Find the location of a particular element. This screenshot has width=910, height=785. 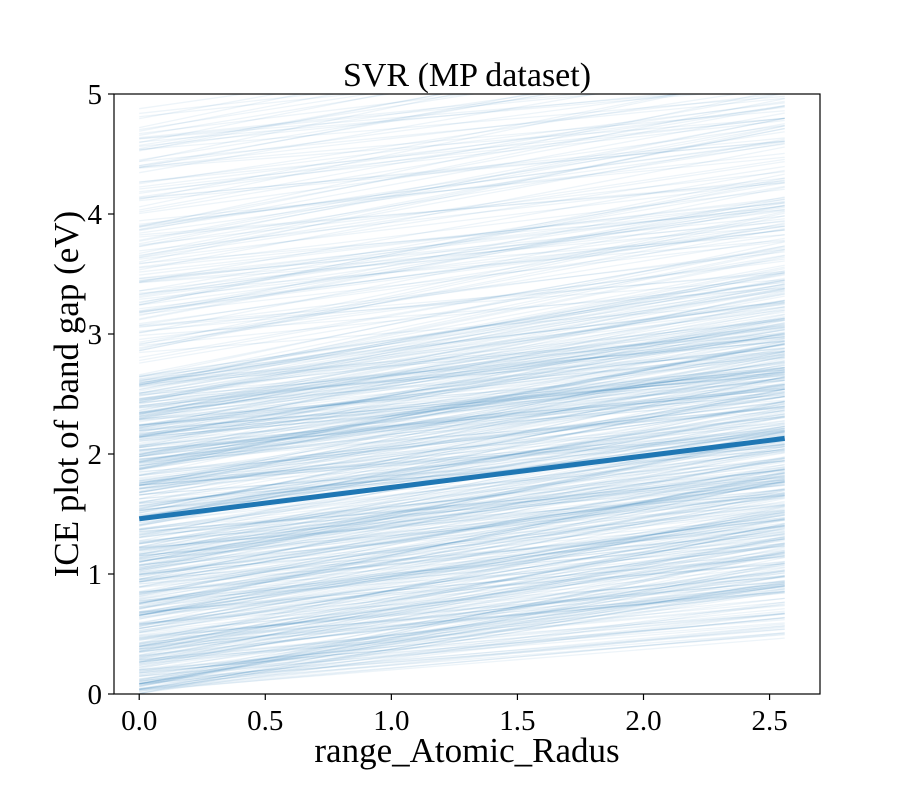

y-tick-label: 0 is located at coordinates (95, 695).